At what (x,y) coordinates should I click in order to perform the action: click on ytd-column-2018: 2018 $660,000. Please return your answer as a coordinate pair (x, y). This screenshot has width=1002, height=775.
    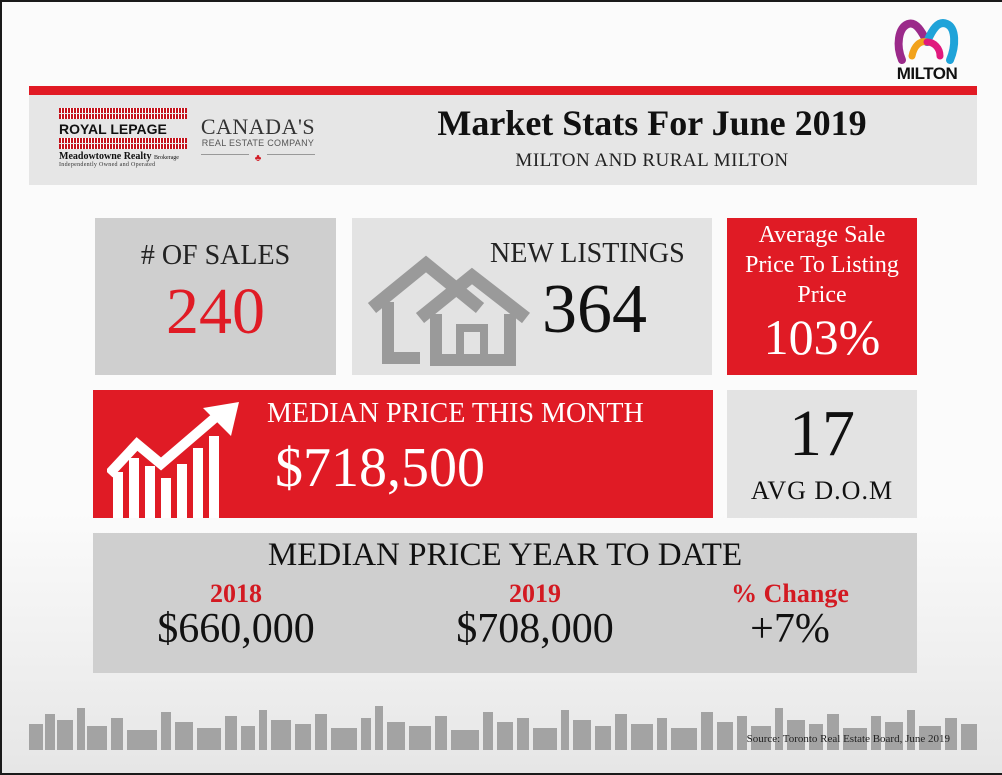
    Looking at the image, I should click on (236, 616).